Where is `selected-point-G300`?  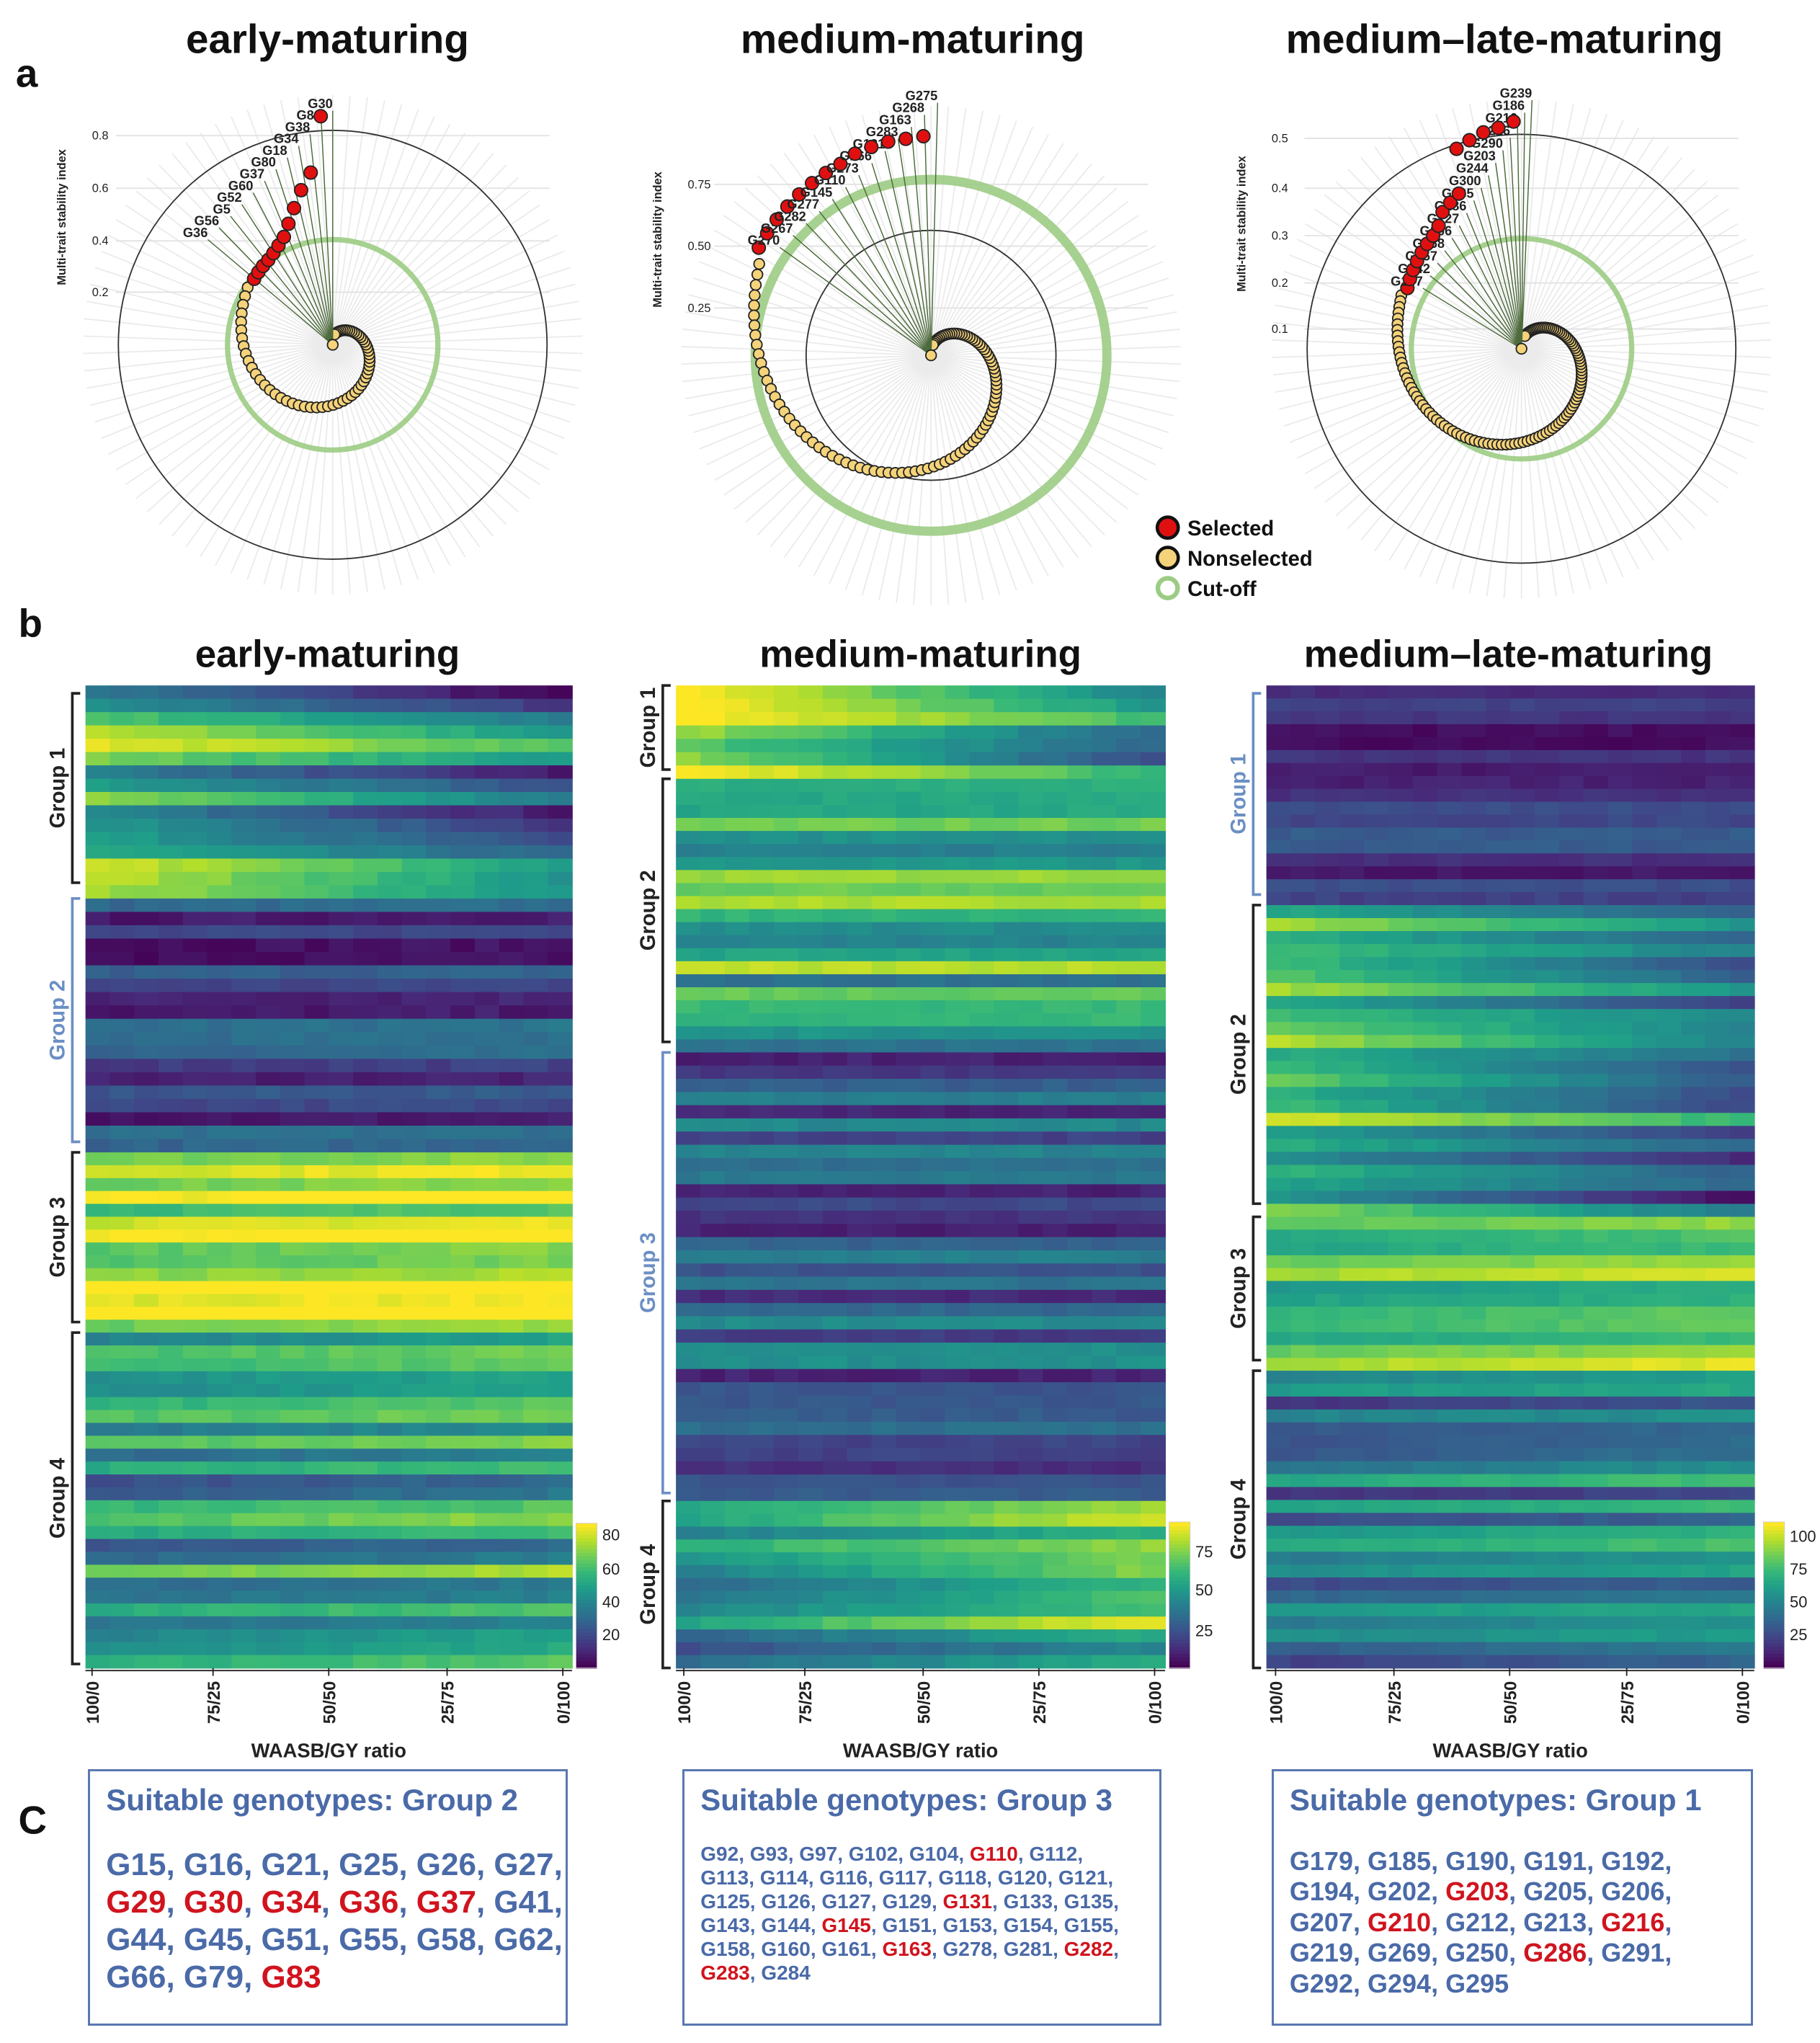 selected-point-G300 is located at coordinates (1442, 212).